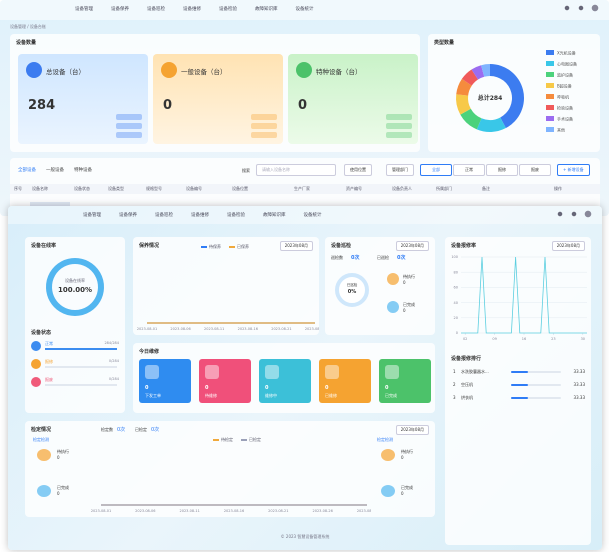 Image resolution: width=609 pixels, height=552 pixels. What do you see at coordinates (214, 329) in the screenshot?
I see `x-tick-label: 2023-08-11` at bounding box center [214, 329].